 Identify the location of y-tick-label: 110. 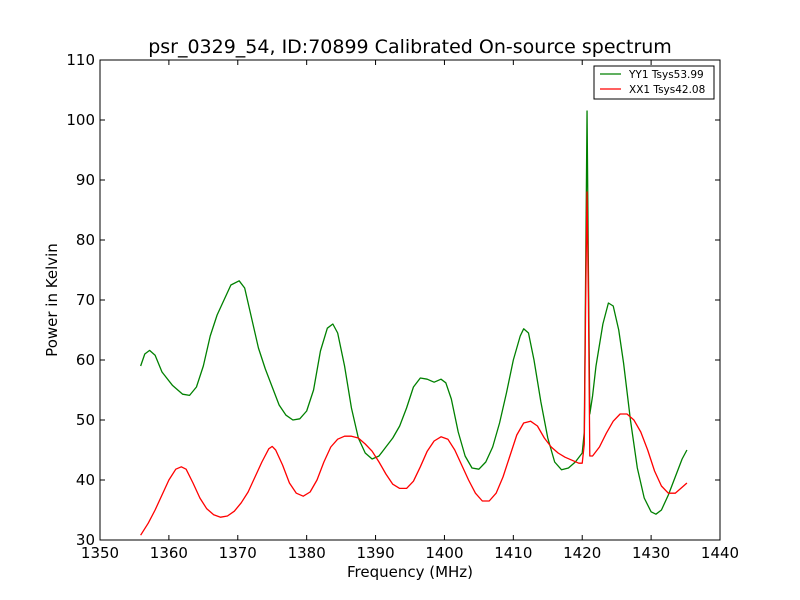
(80, 60).